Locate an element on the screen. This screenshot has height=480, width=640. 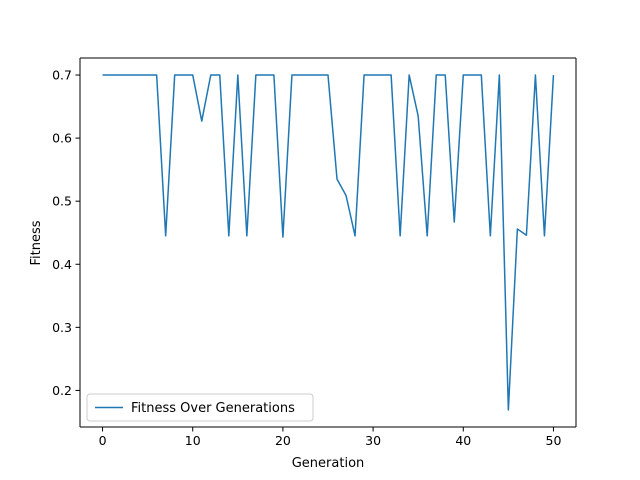
x-tick-label: 40 is located at coordinates (463, 440).